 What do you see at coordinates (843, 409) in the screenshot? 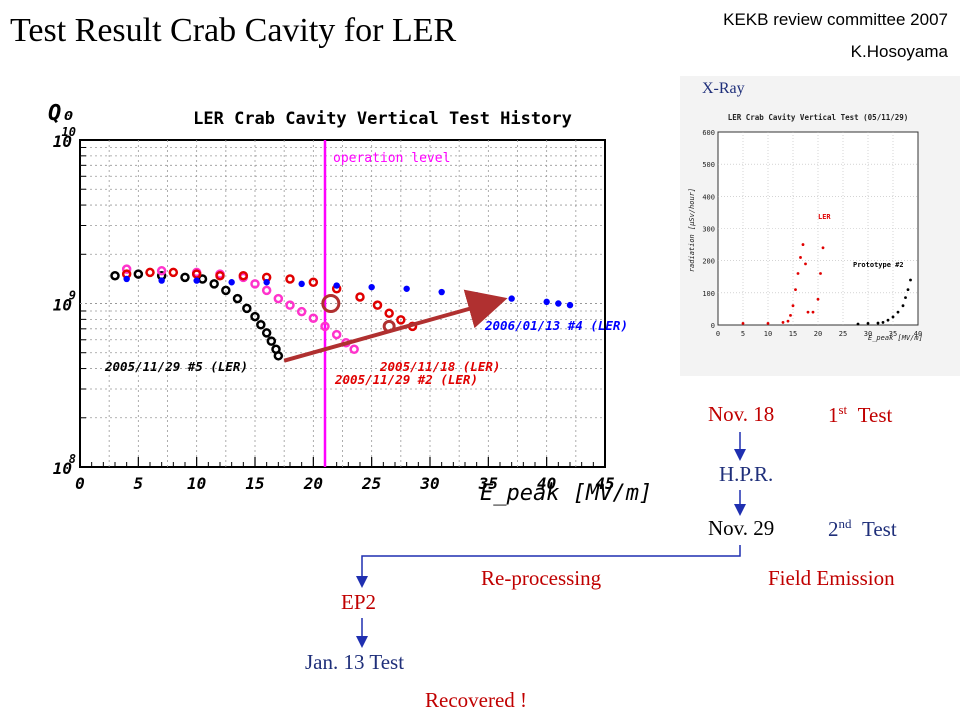
I see `flow-first-test-sup: st` at bounding box center [843, 409].